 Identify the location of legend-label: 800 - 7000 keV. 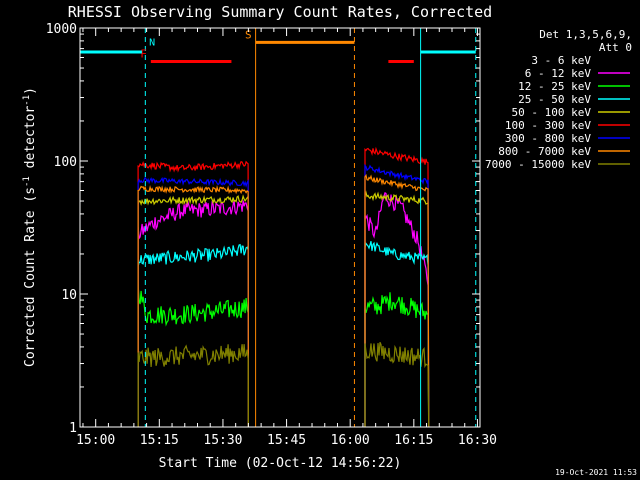
(544, 151).